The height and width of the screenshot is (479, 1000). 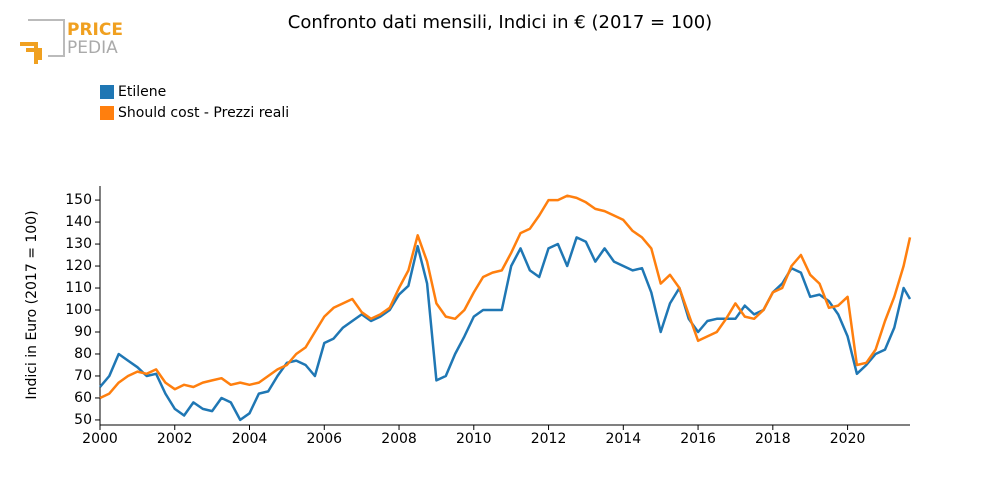 What do you see at coordinates (698, 439) in the screenshot?
I see `x-tick-label: 2016` at bounding box center [698, 439].